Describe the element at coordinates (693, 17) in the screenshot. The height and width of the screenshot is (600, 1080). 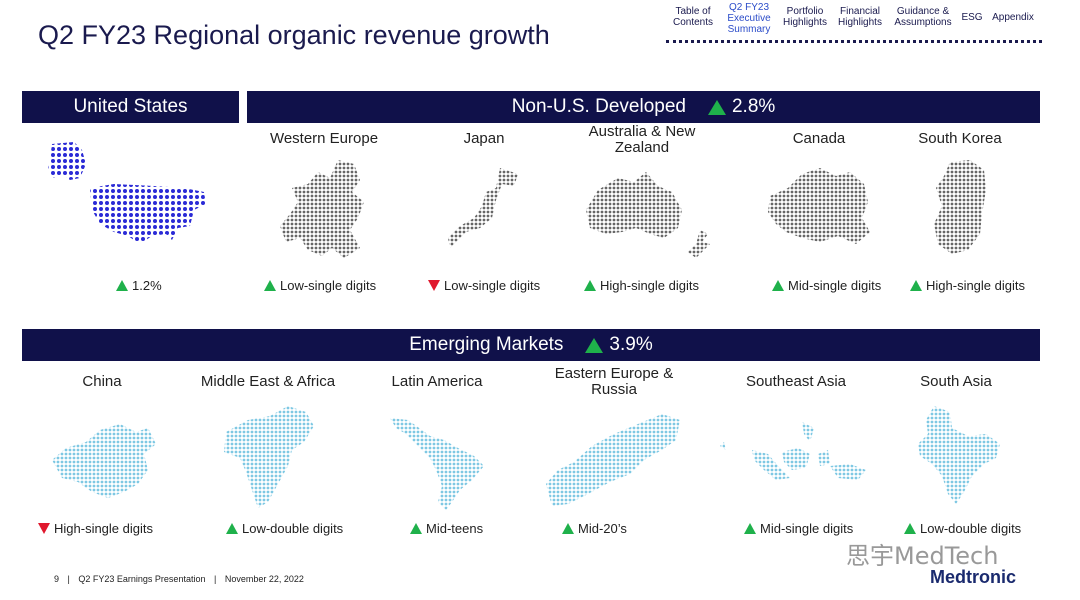
I see `nav-table-of-contents: Table of Contents` at that location.